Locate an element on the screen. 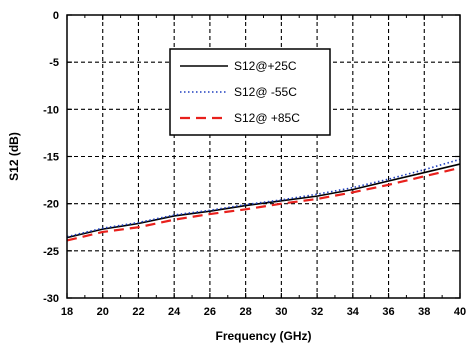  x-tick-label: 18 is located at coordinates (67, 312).